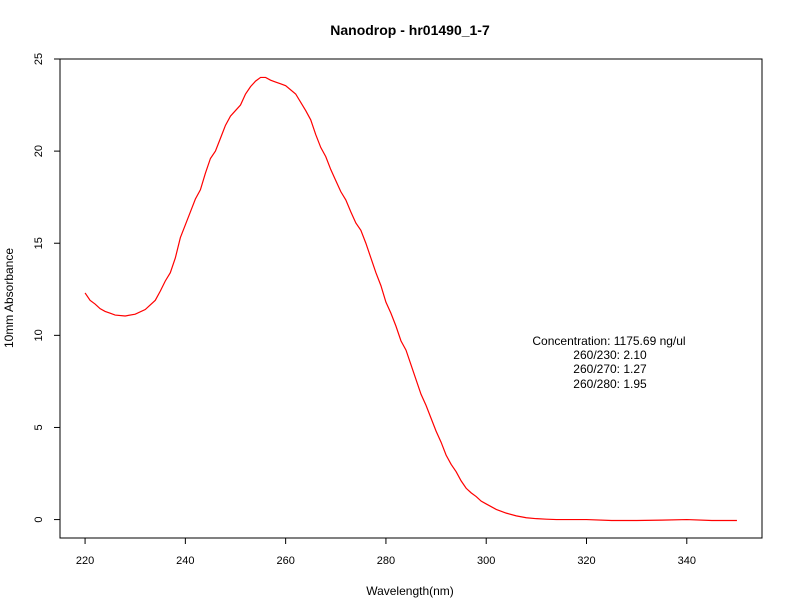 The image size is (792, 612). Describe the element at coordinates (386, 561) in the screenshot. I see `x-tick-label: 280` at that location.